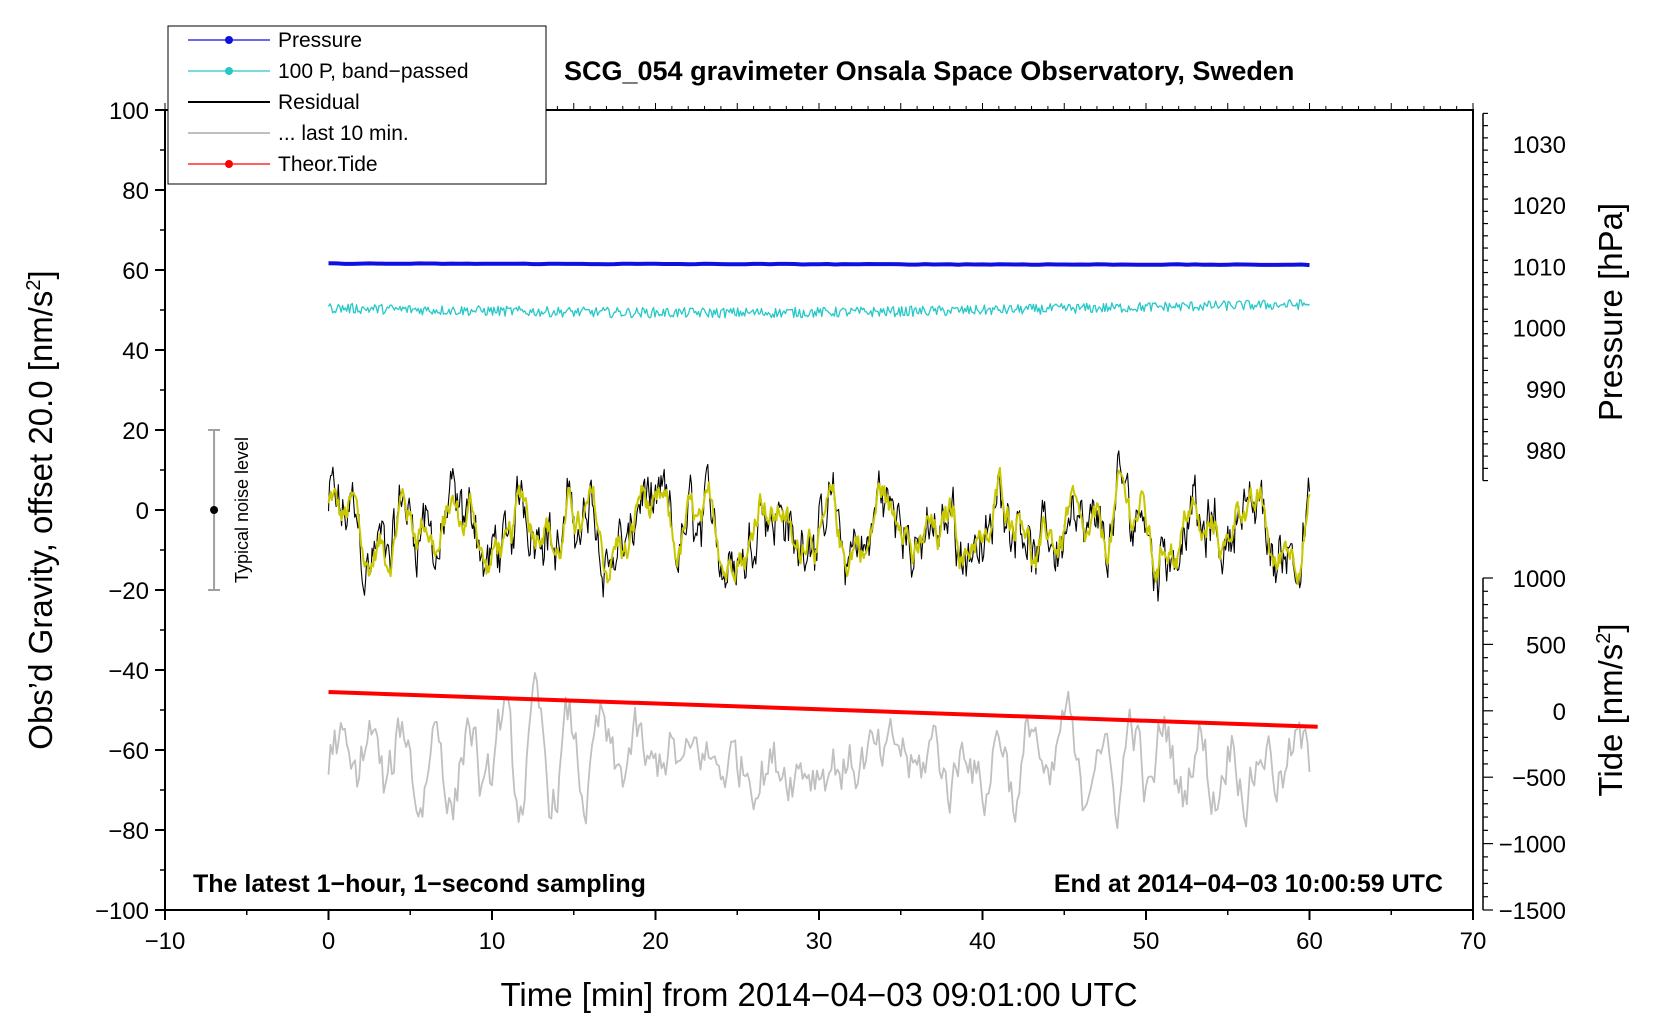 The image size is (1660, 1020). Describe the element at coordinates (1524, 297) in the screenshot. I see `pressure-axis-ticks: 980 990 1000 1010 1020 1030` at that location.